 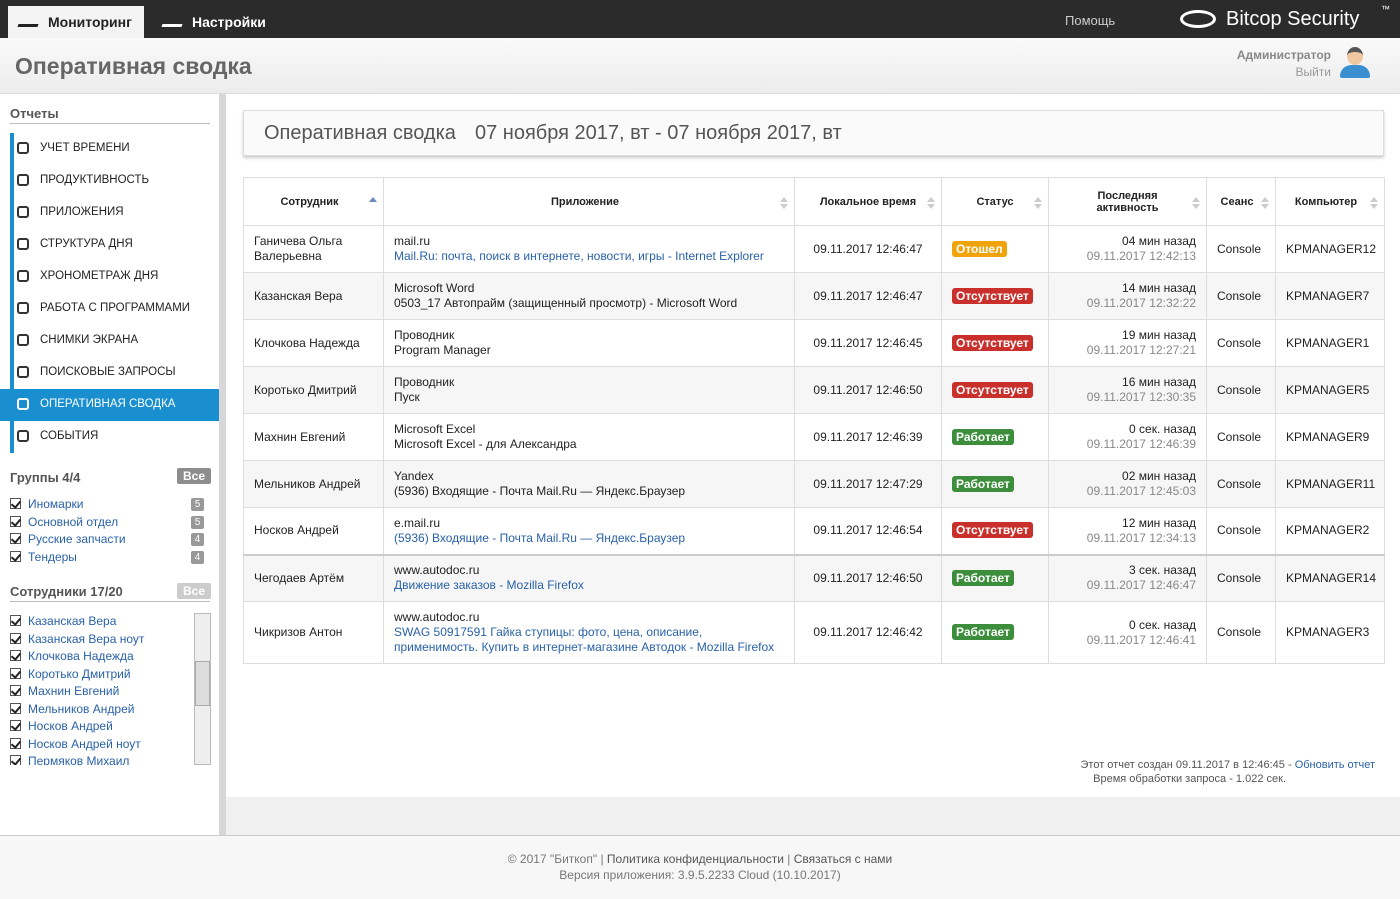 I want to click on report-menu-item: СОБЫТИЯ, so click(x=114, y=437).